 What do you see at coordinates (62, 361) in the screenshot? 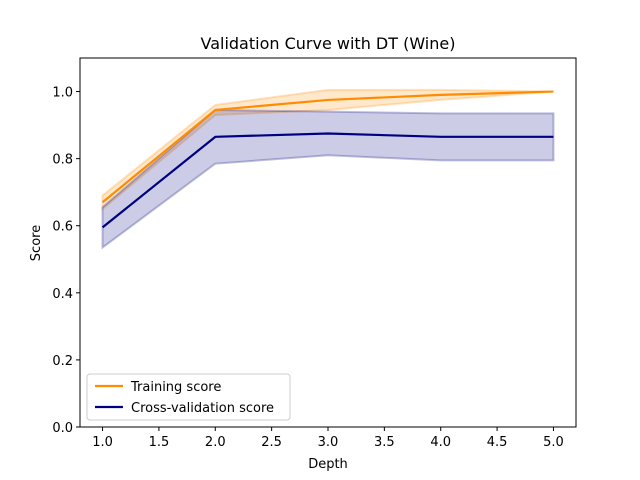
I see `y-tick-label: 0.2` at bounding box center [62, 361].